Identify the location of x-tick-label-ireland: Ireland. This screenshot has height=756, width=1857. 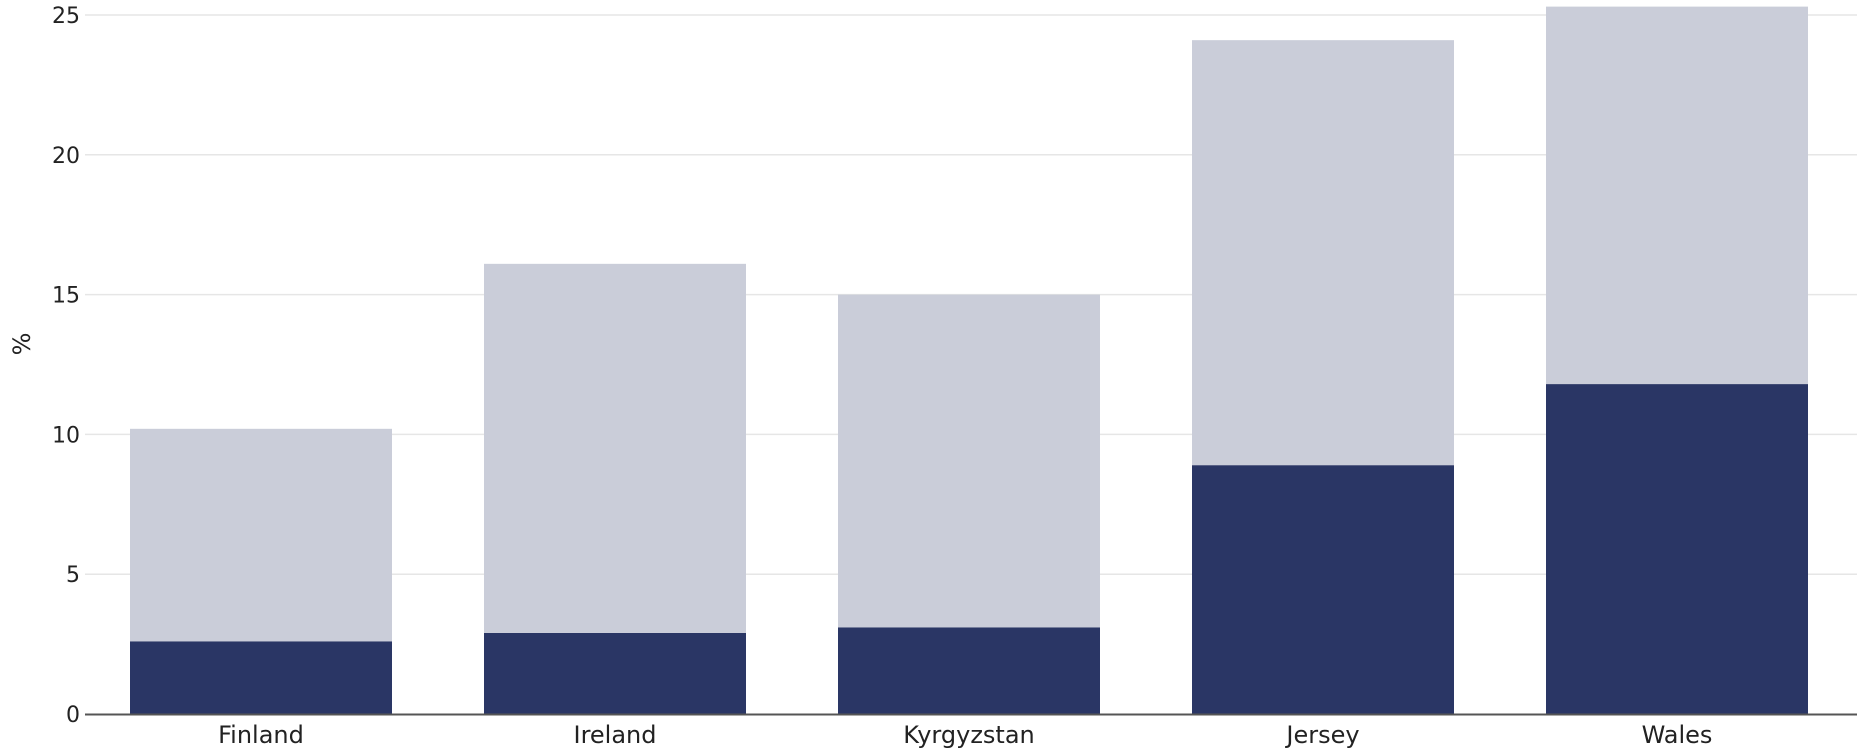
(614, 735).